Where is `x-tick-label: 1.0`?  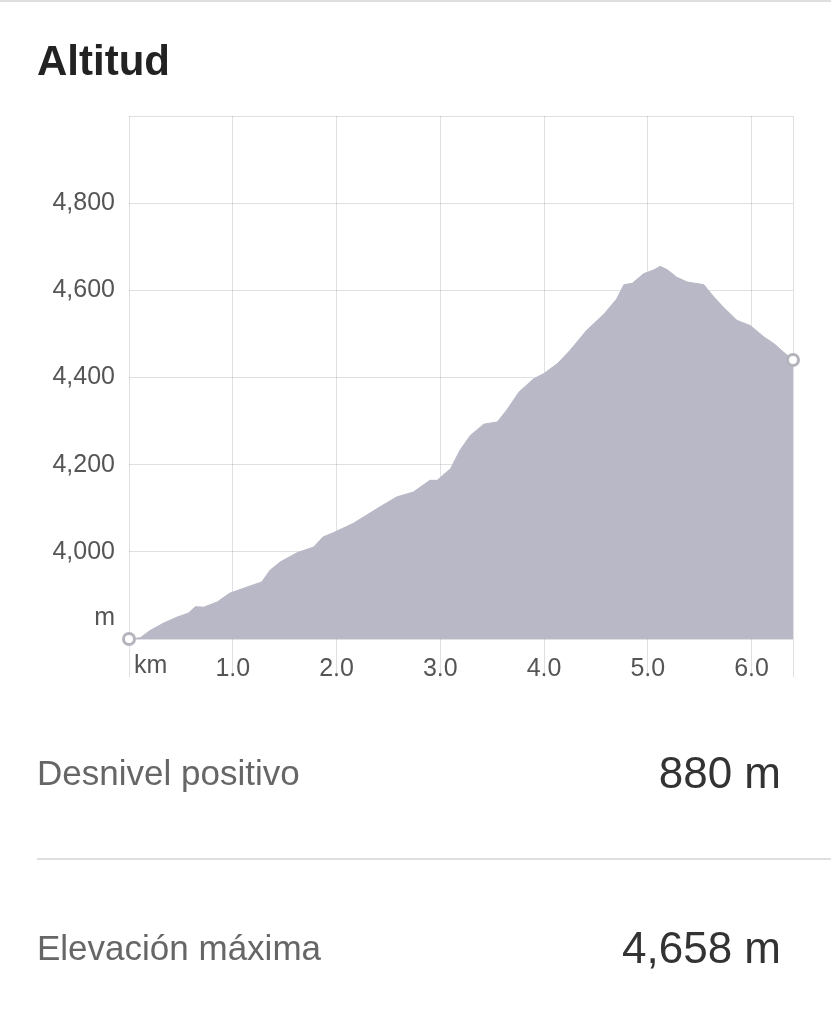
x-tick-label: 1.0 is located at coordinates (233, 666).